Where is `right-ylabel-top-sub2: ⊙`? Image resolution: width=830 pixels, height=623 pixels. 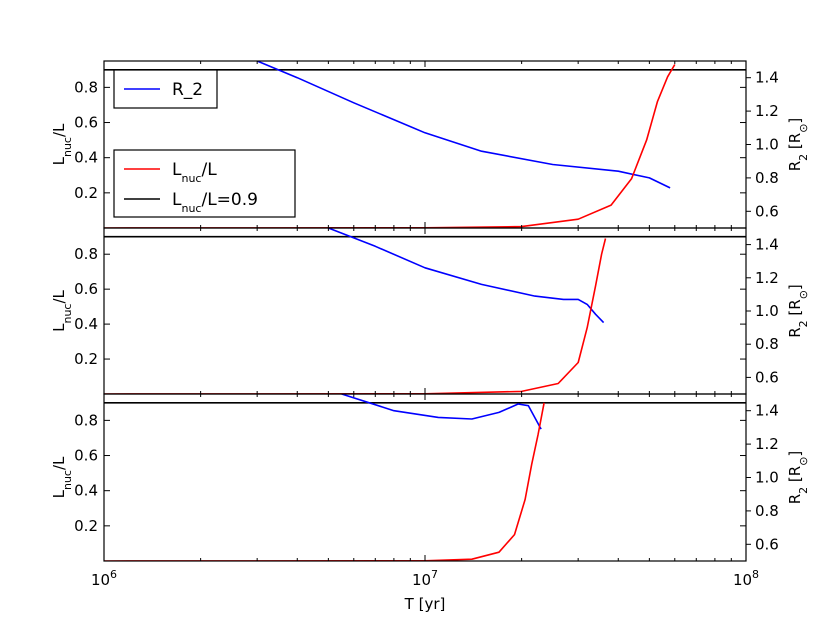
right-ylabel-top-sub2: ⊙ is located at coordinates (803, 128).